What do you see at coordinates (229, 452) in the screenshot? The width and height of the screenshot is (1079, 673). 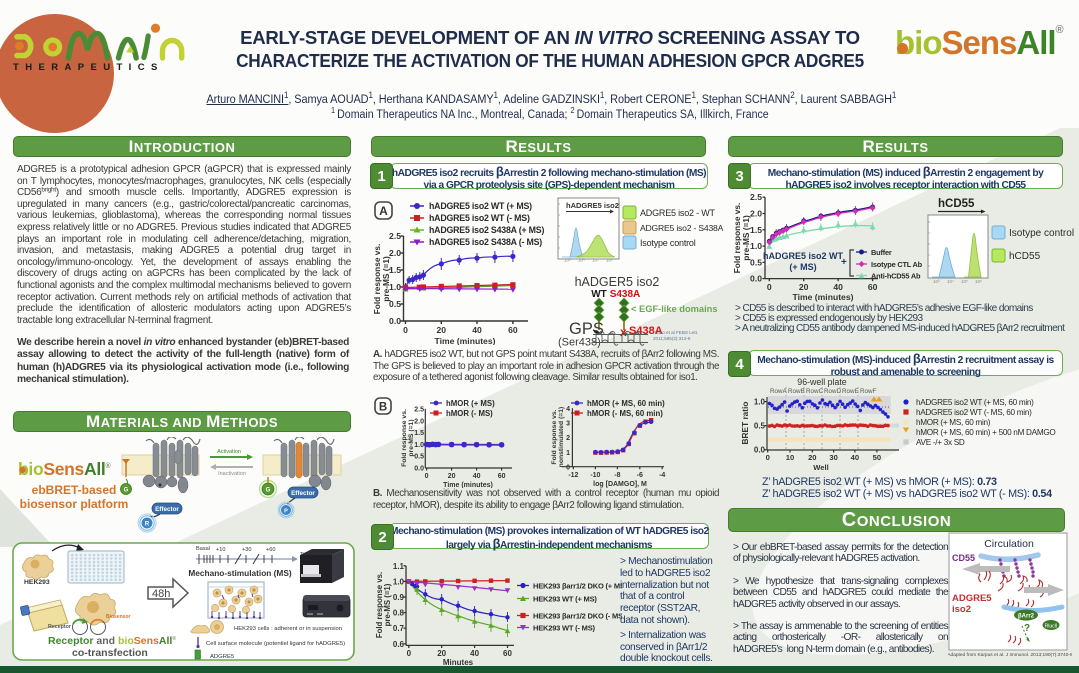 I see `svg-text: Activation` at bounding box center [229, 452].